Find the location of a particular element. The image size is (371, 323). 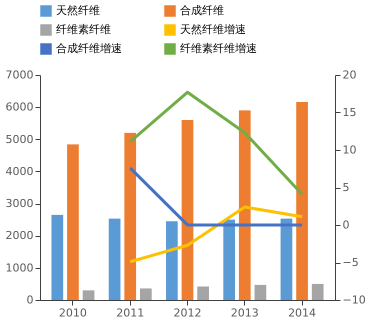

y-tick-label: 0 is located at coordinates (30, 300).